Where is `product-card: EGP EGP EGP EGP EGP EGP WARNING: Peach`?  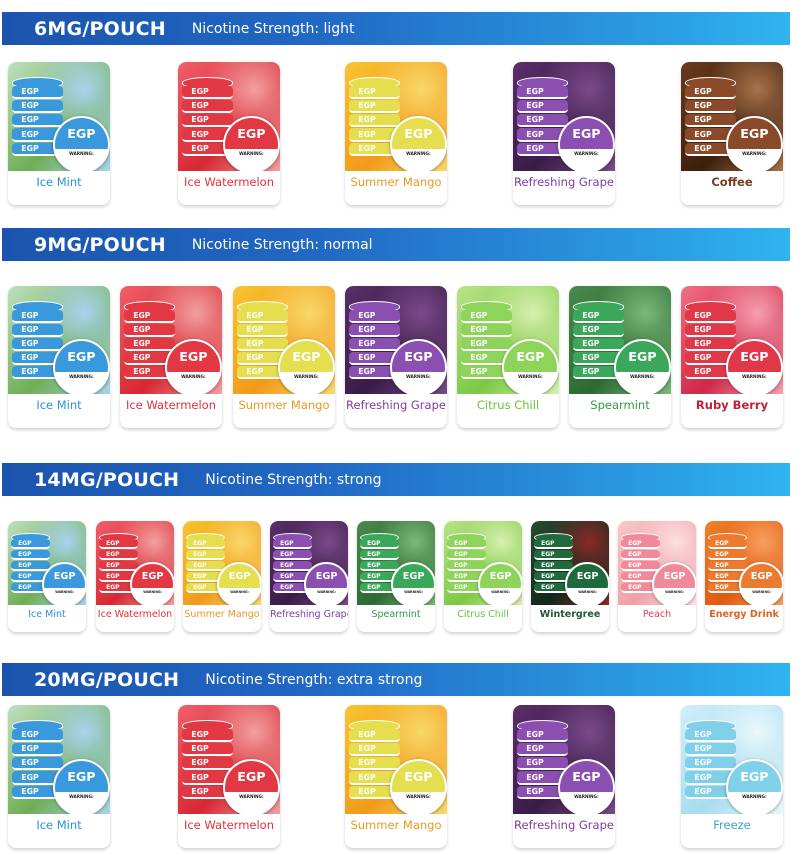
product-card: EGP EGP EGP EGP EGP EGP WARNING: Peach is located at coordinates (657, 576).